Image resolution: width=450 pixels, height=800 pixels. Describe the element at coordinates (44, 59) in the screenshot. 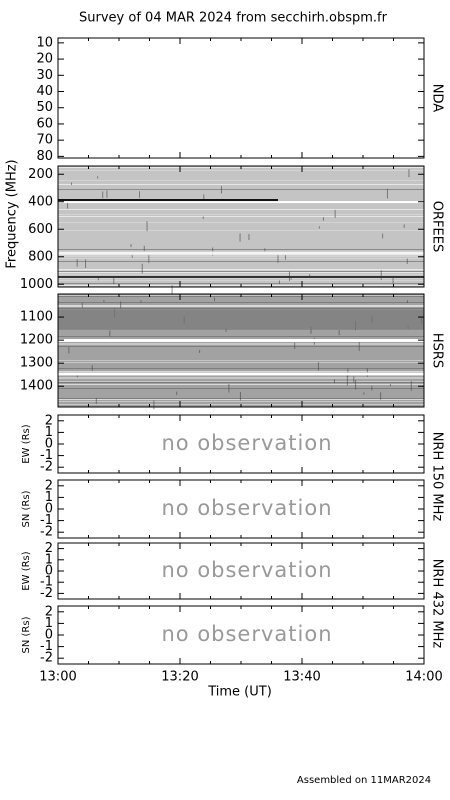

I see `y-tick-label: 20` at that location.